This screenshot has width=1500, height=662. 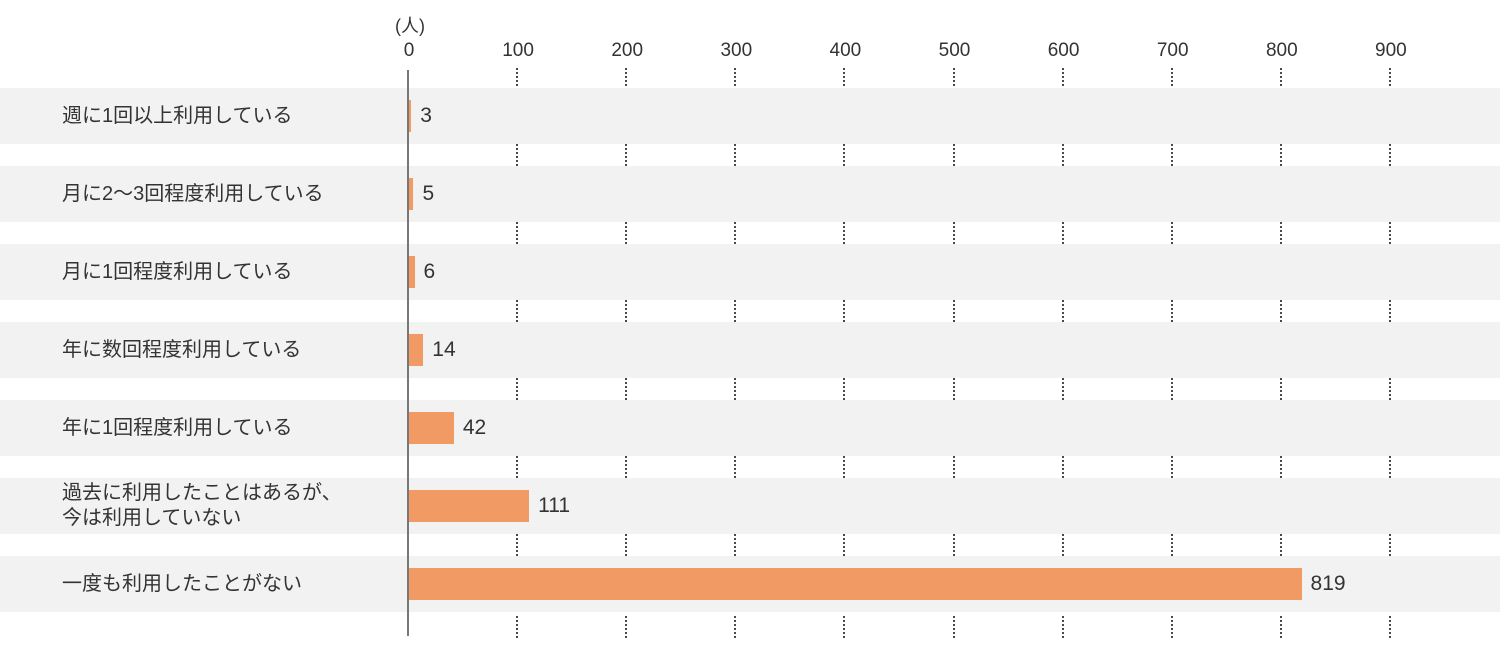 I want to click on y-axis-zero-line, so click(x=408, y=353).